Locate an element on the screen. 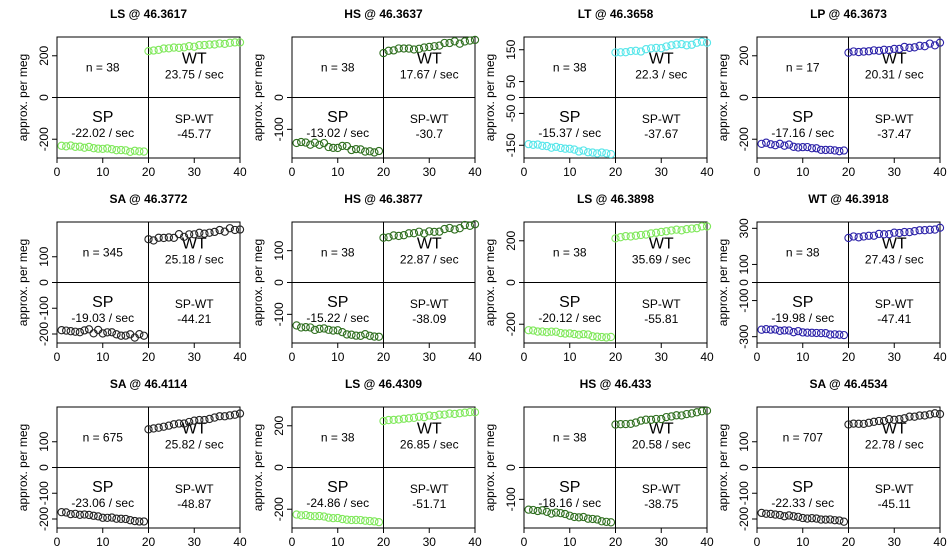  chart-title: SA @ 46.3772 is located at coordinates (149, 199).